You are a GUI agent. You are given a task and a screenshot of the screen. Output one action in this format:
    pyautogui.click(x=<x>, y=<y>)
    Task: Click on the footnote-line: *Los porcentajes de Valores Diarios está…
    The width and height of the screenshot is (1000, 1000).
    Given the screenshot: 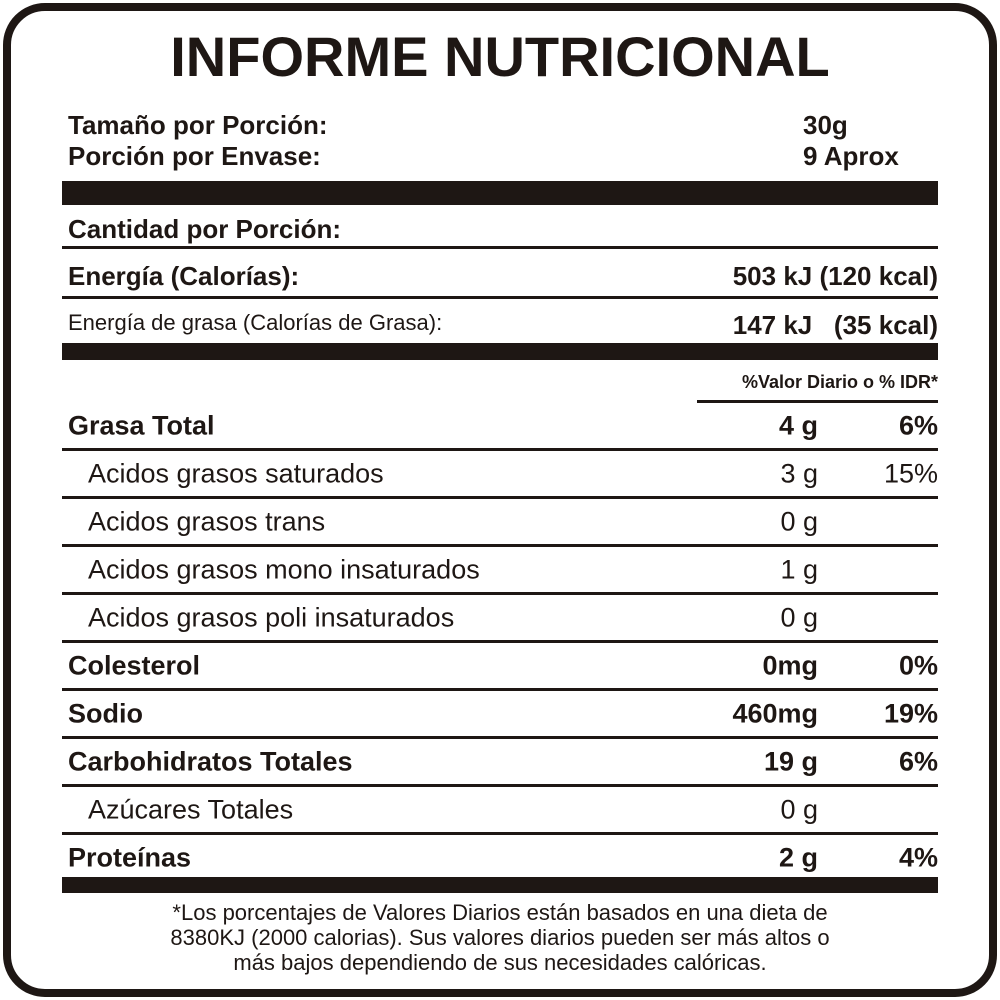 What is the action you would take?
    pyautogui.click(x=500, y=912)
    